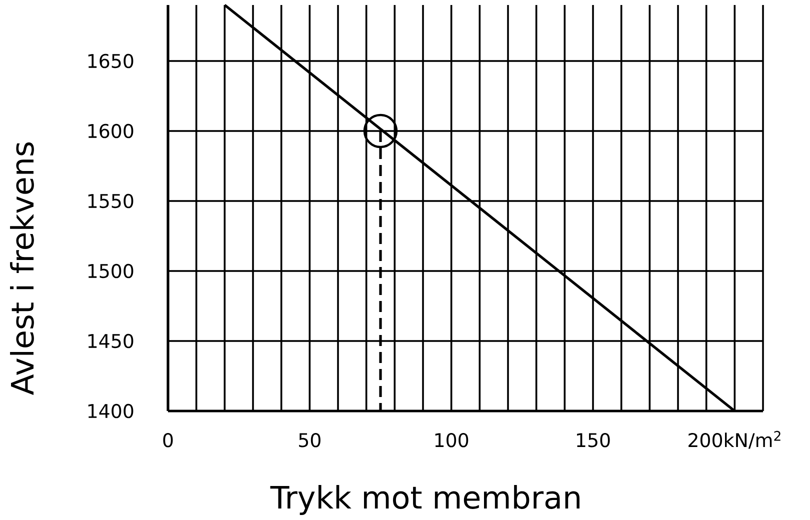 This screenshot has height=520, width=810. Describe the element at coordinates (111, 201) in the screenshot. I see `y-tick-label: 1550` at that location.